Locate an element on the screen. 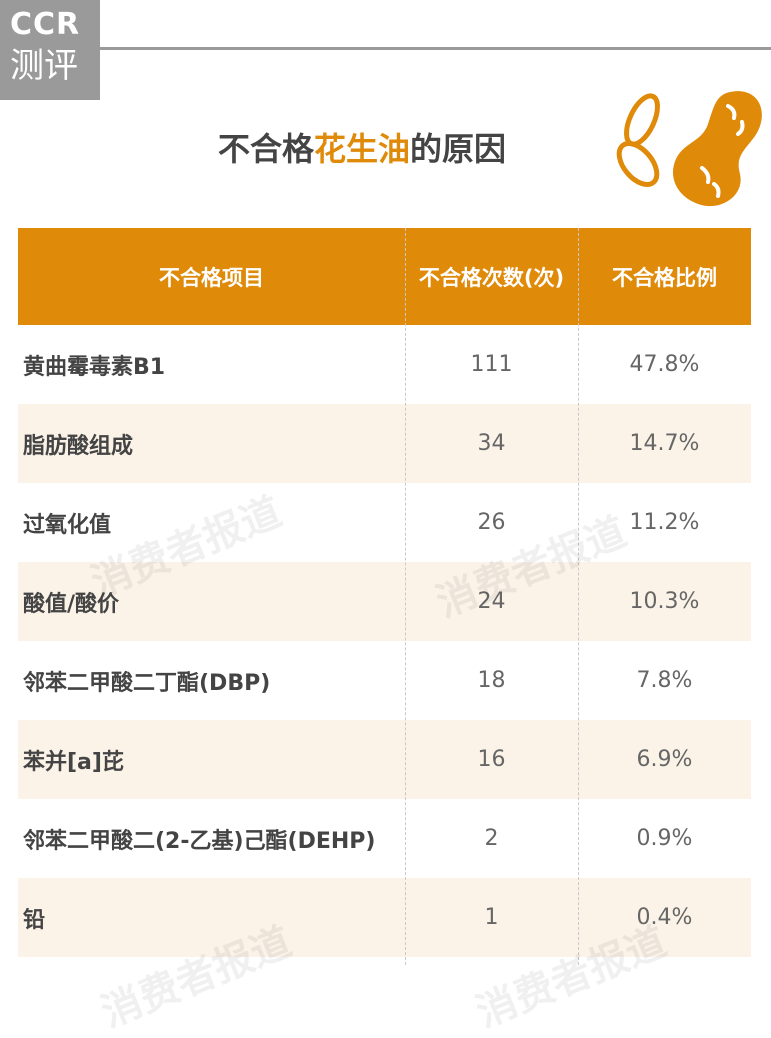  row-item: 过氧化值 is located at coordinates (67, 525).